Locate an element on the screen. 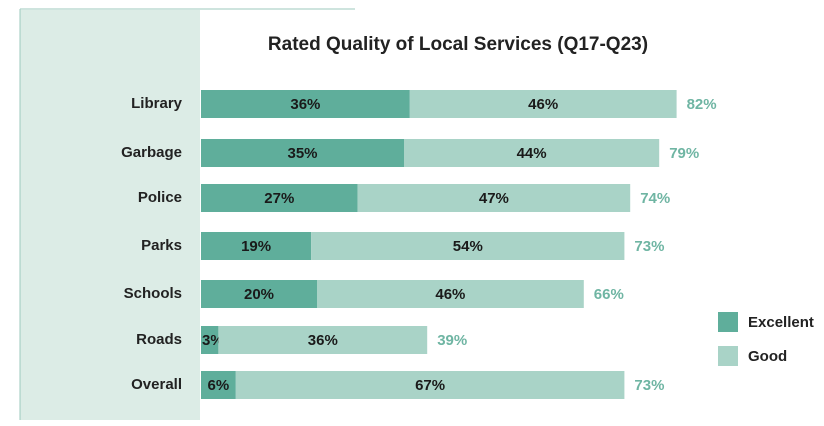 This screenshot has width=824, height=426. value-label: 19% is located at coordinates (256, 246).